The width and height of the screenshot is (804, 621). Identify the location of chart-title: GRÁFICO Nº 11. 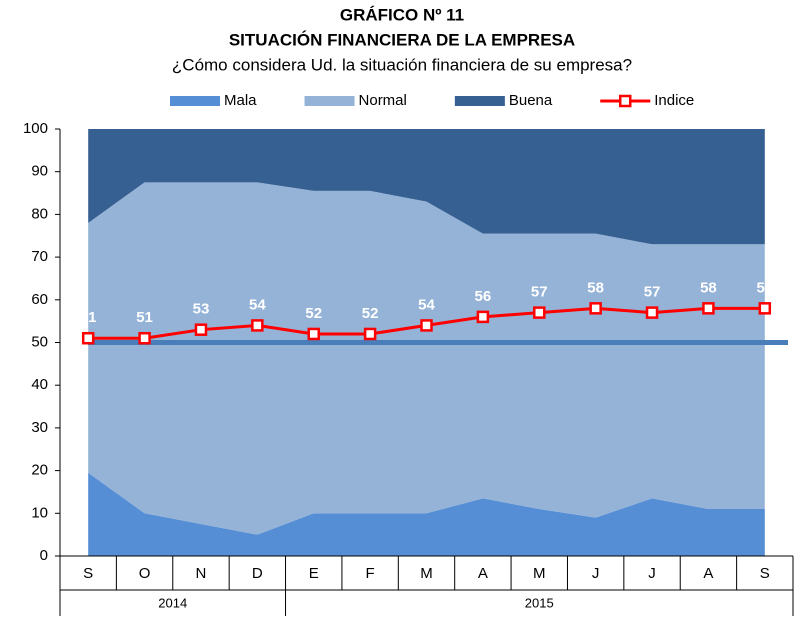
(402, 14).